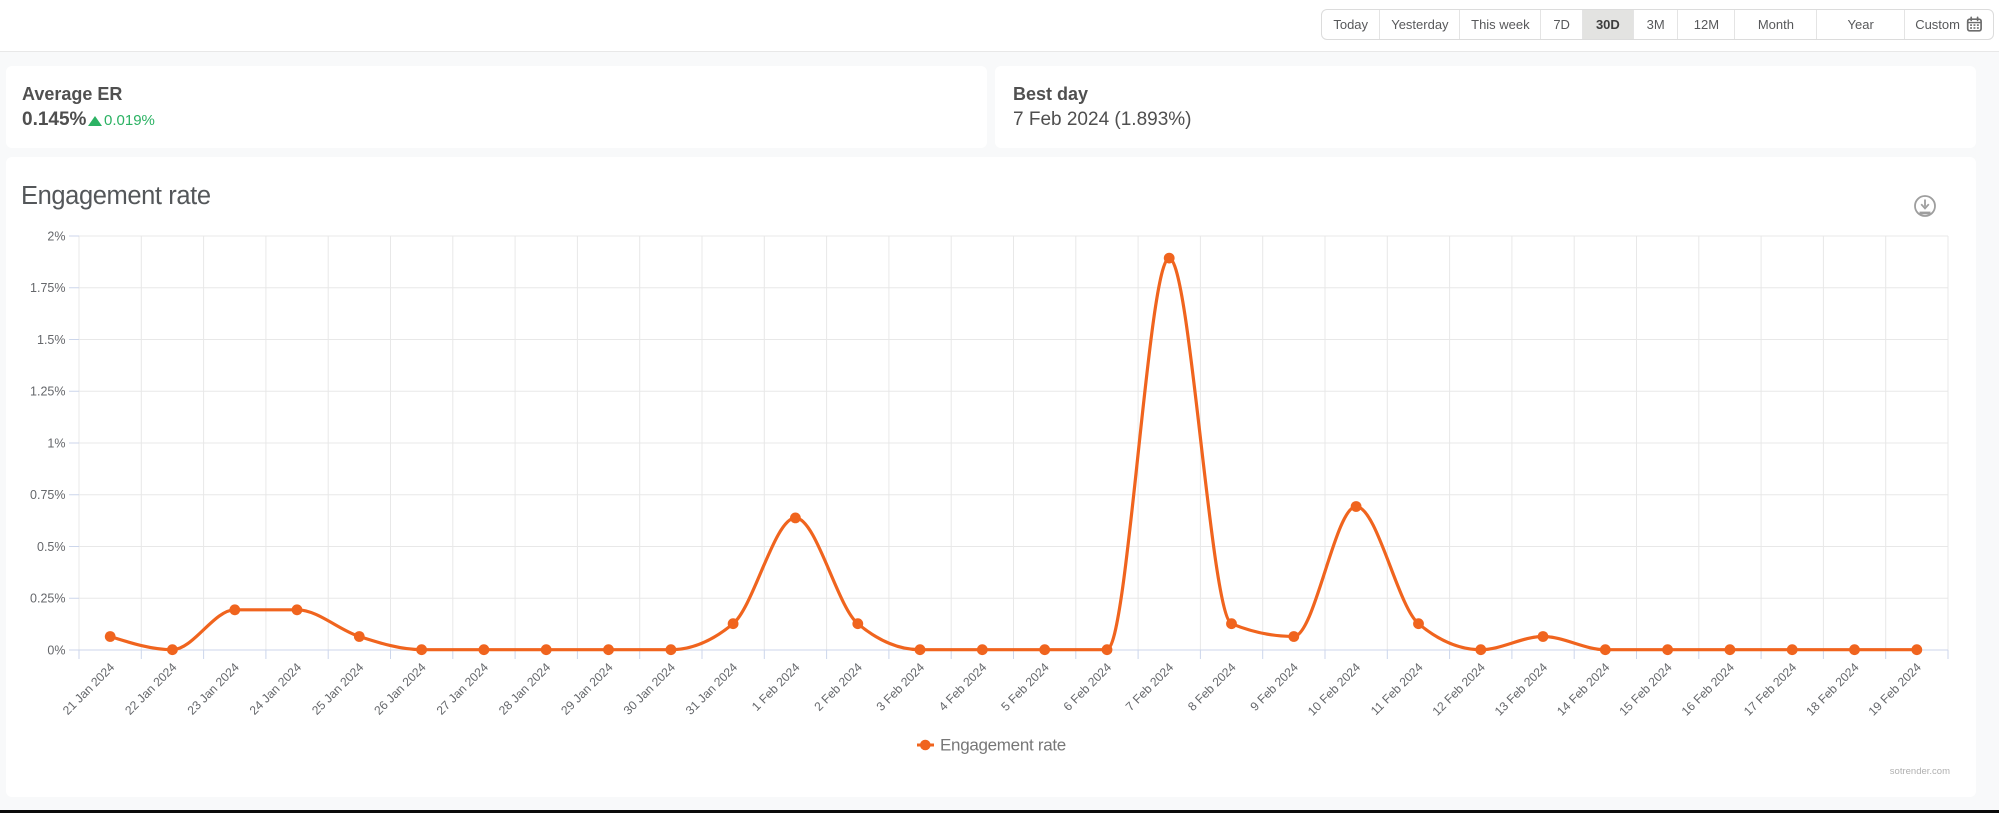 Image resolution: width=1999 pixels, height=813 pixels. What do you see at coordinates (51, 547) in the screenshot?
I see `svg-text: 0.5%` at bounding box center [51, 547].